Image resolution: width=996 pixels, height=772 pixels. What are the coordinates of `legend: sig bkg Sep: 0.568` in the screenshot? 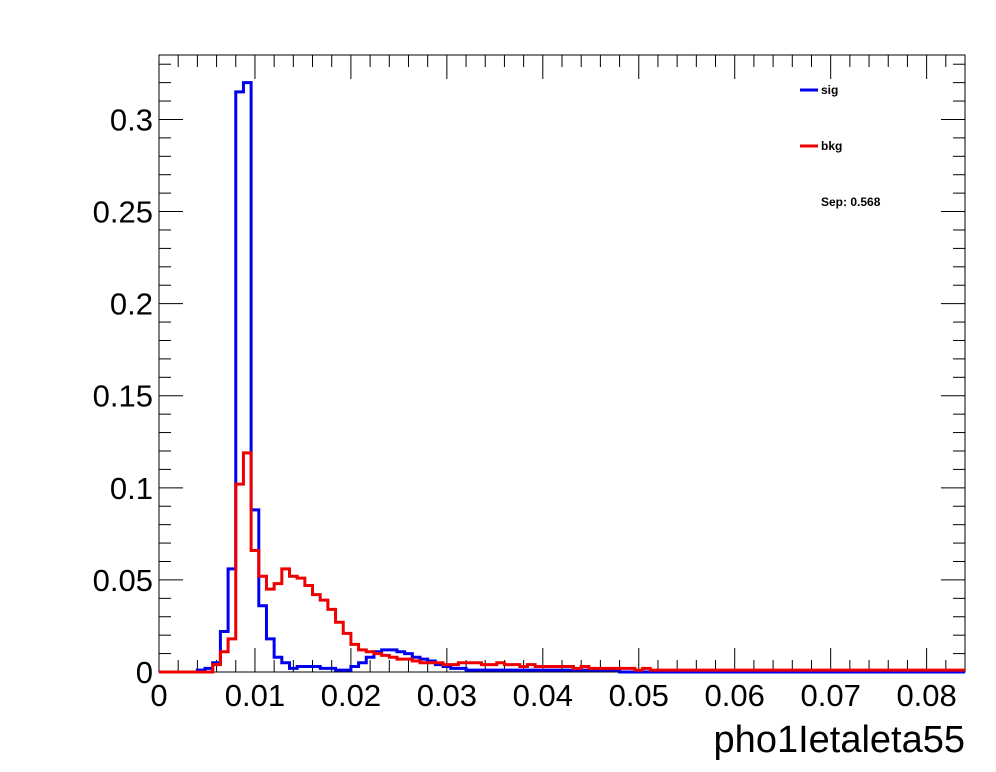 It's located at (840, 146).